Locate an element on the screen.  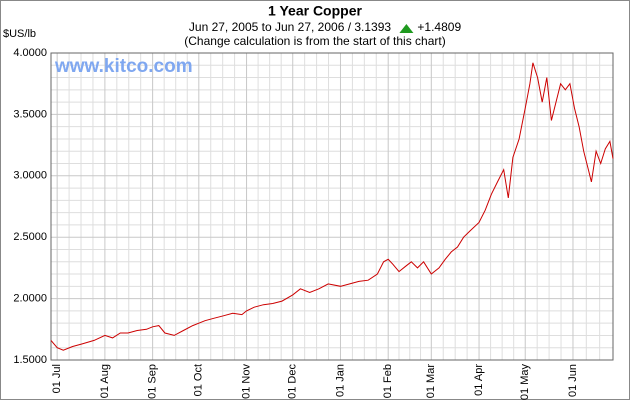
x-tick-label: 01 Jun is located at coordinates (573, 380).